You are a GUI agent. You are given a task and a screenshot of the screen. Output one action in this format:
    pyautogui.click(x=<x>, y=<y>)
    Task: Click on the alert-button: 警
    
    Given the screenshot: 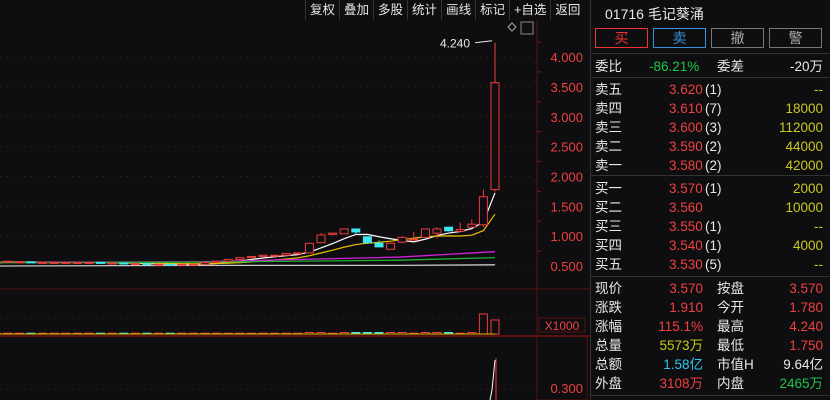 What is the action you would take?
    pyautogui.click(x=795, y=38)
    